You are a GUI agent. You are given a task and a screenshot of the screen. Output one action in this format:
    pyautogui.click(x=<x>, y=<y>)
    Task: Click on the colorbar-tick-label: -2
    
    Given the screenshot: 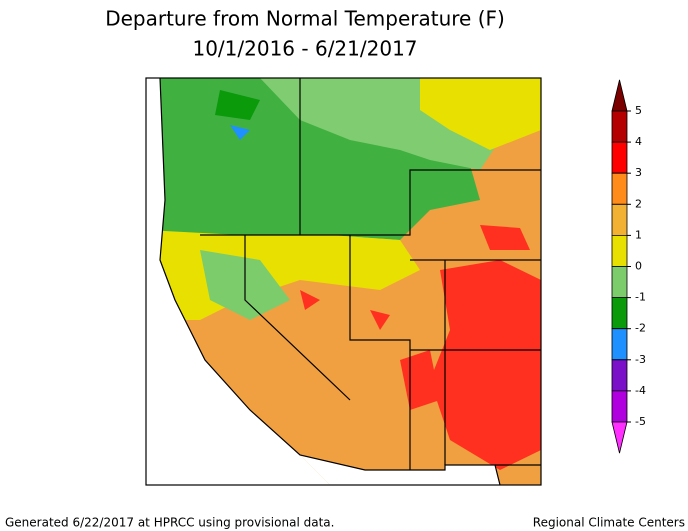 What is the action you would take?
    pyautogui.click(x=640, y=328)
    